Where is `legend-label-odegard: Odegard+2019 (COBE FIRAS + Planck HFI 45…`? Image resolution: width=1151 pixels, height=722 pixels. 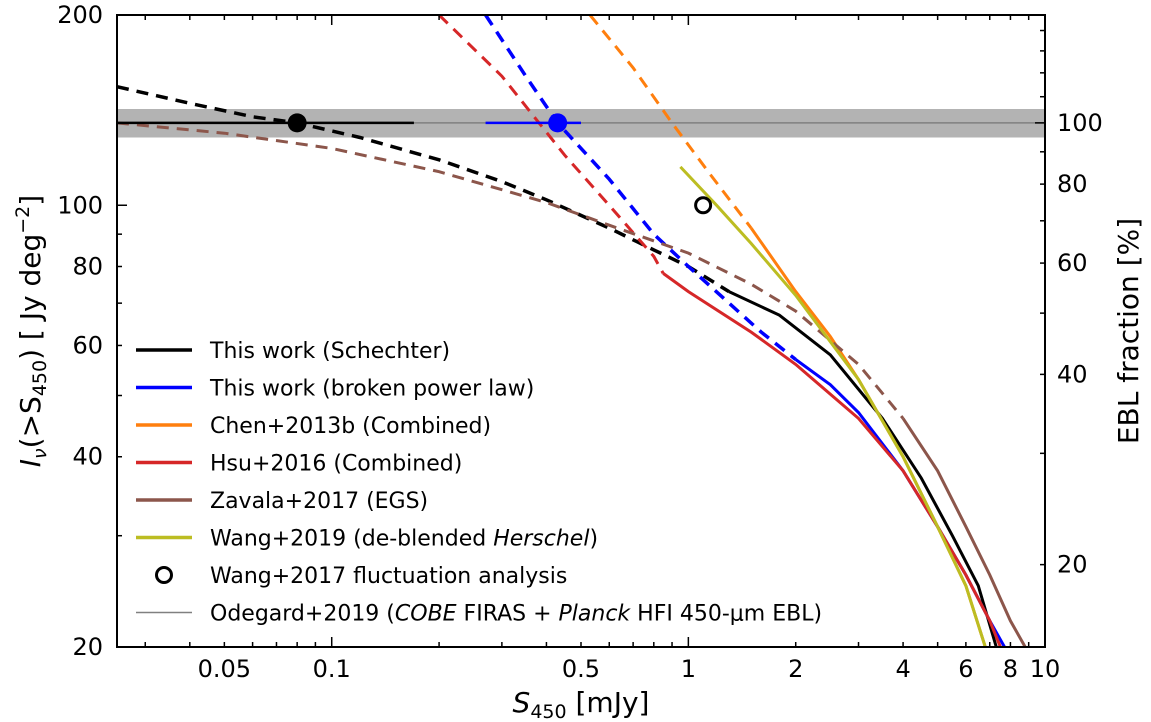
legend-label-odegard: Odegard+2019 (COBE FIRAS + Planck HFI 45… is located at coordinates (516, 614).